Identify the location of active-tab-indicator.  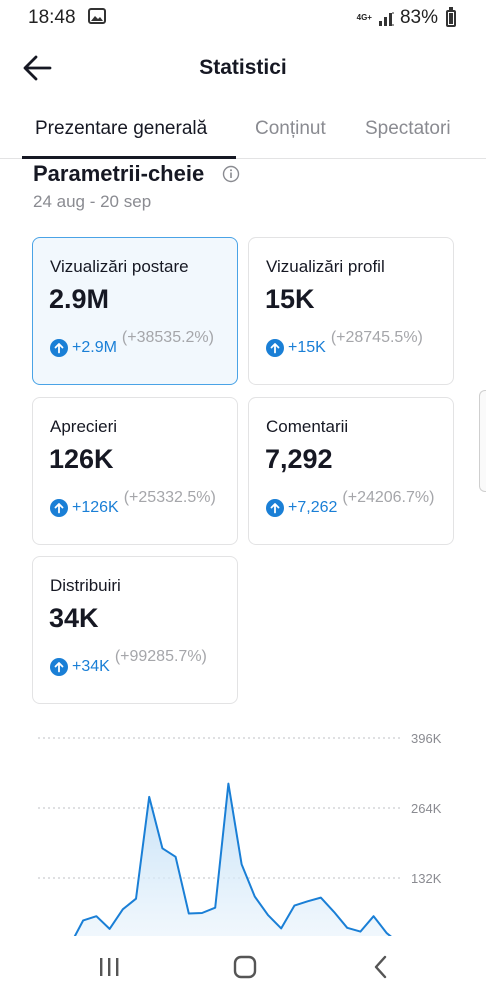
(129, 157).